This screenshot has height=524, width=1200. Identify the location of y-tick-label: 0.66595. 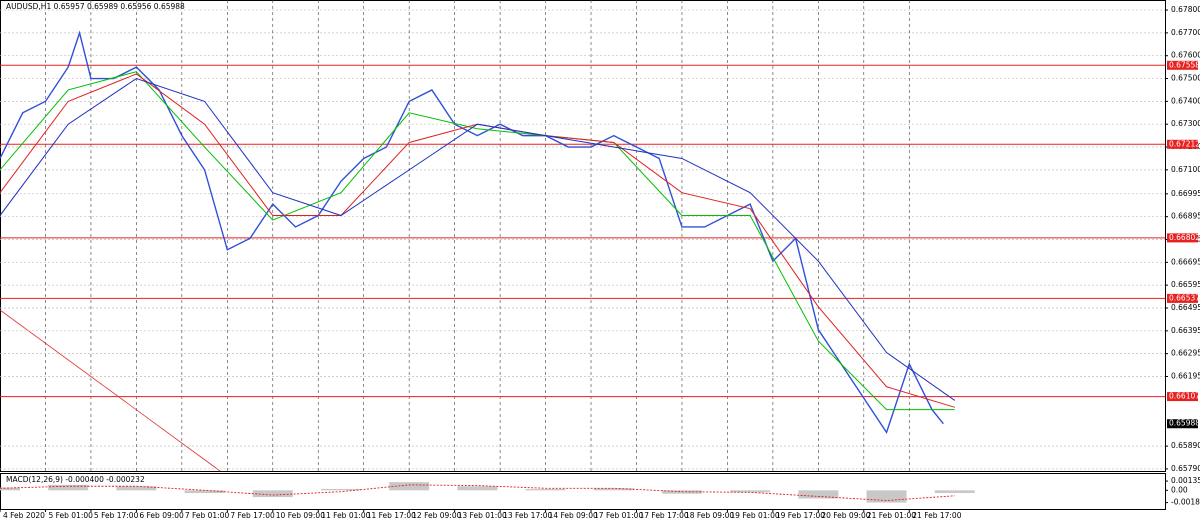
(1185, 284).